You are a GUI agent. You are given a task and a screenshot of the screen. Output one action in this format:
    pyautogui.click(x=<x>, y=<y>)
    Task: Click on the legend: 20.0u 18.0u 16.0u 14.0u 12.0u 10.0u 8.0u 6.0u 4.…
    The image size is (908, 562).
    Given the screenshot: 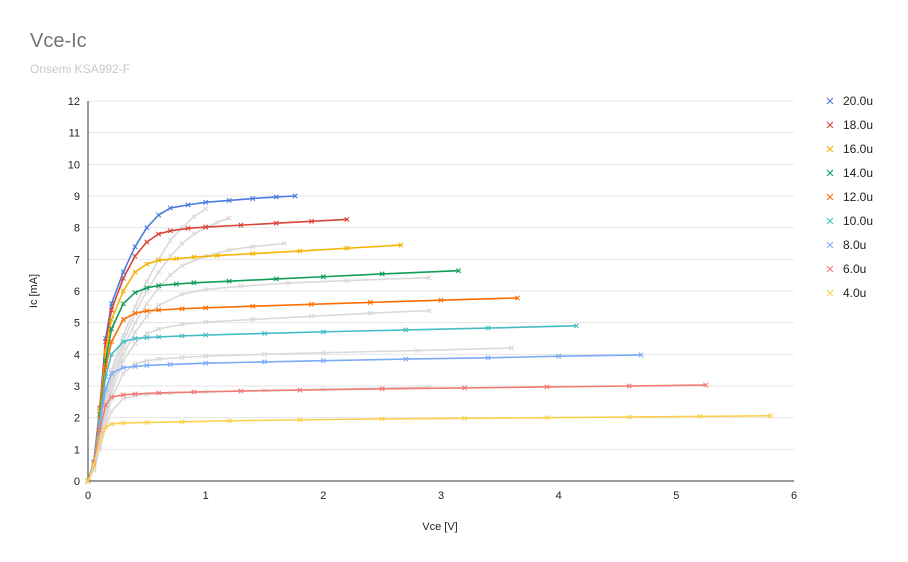 What is the action you would take?
    pyautogui.click(x=849, y=197)
    